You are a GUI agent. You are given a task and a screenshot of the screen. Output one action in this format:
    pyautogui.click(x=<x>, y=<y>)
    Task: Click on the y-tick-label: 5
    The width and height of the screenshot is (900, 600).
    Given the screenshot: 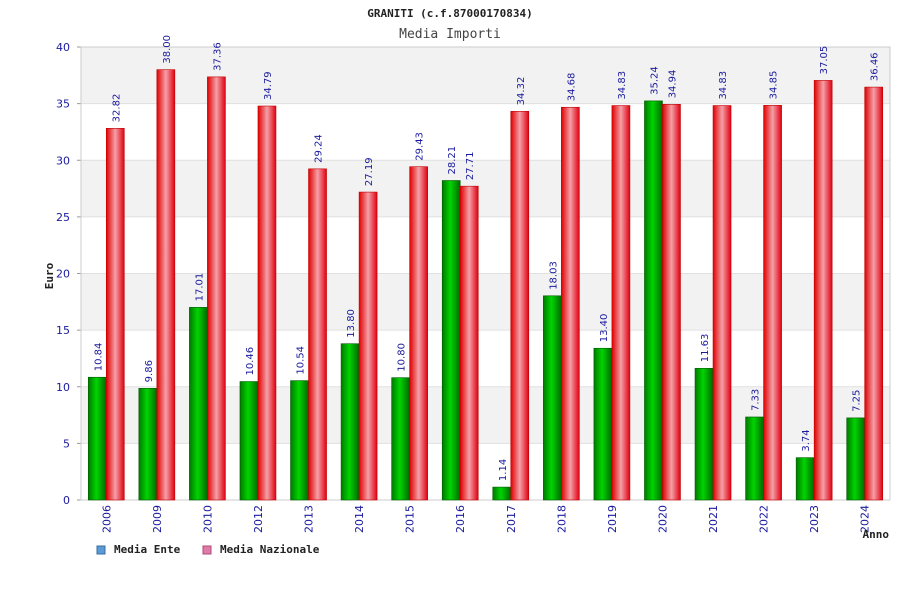 What is the action you would take?
    pyautogui.click(x=66, y=443)
    